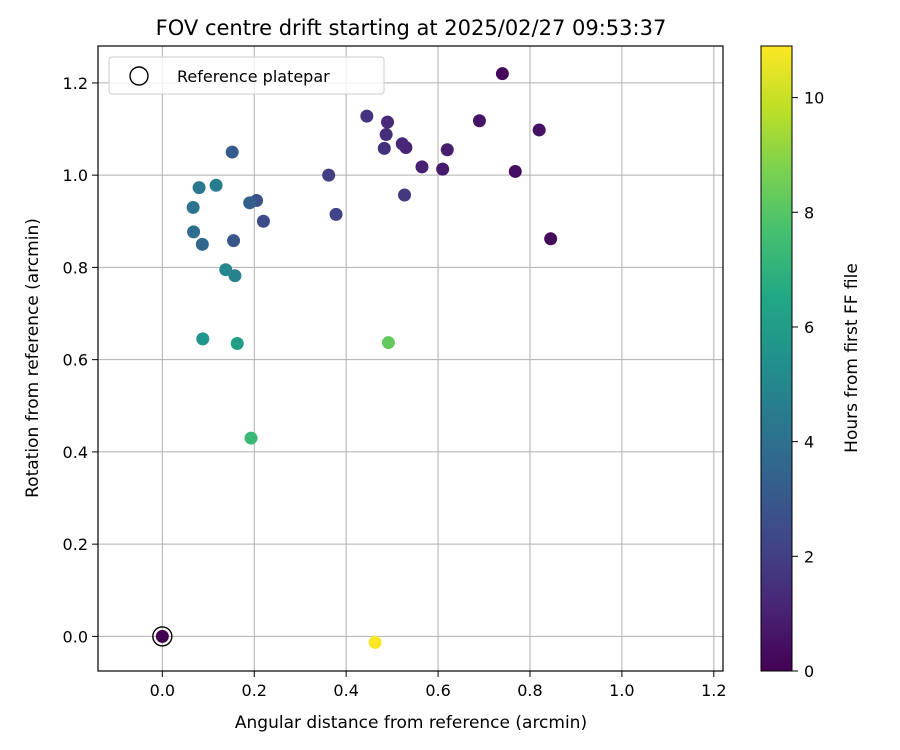  Describe the element at coordinates (776, 358) in the screenshot. I see `colorbar-gradient` at that location.